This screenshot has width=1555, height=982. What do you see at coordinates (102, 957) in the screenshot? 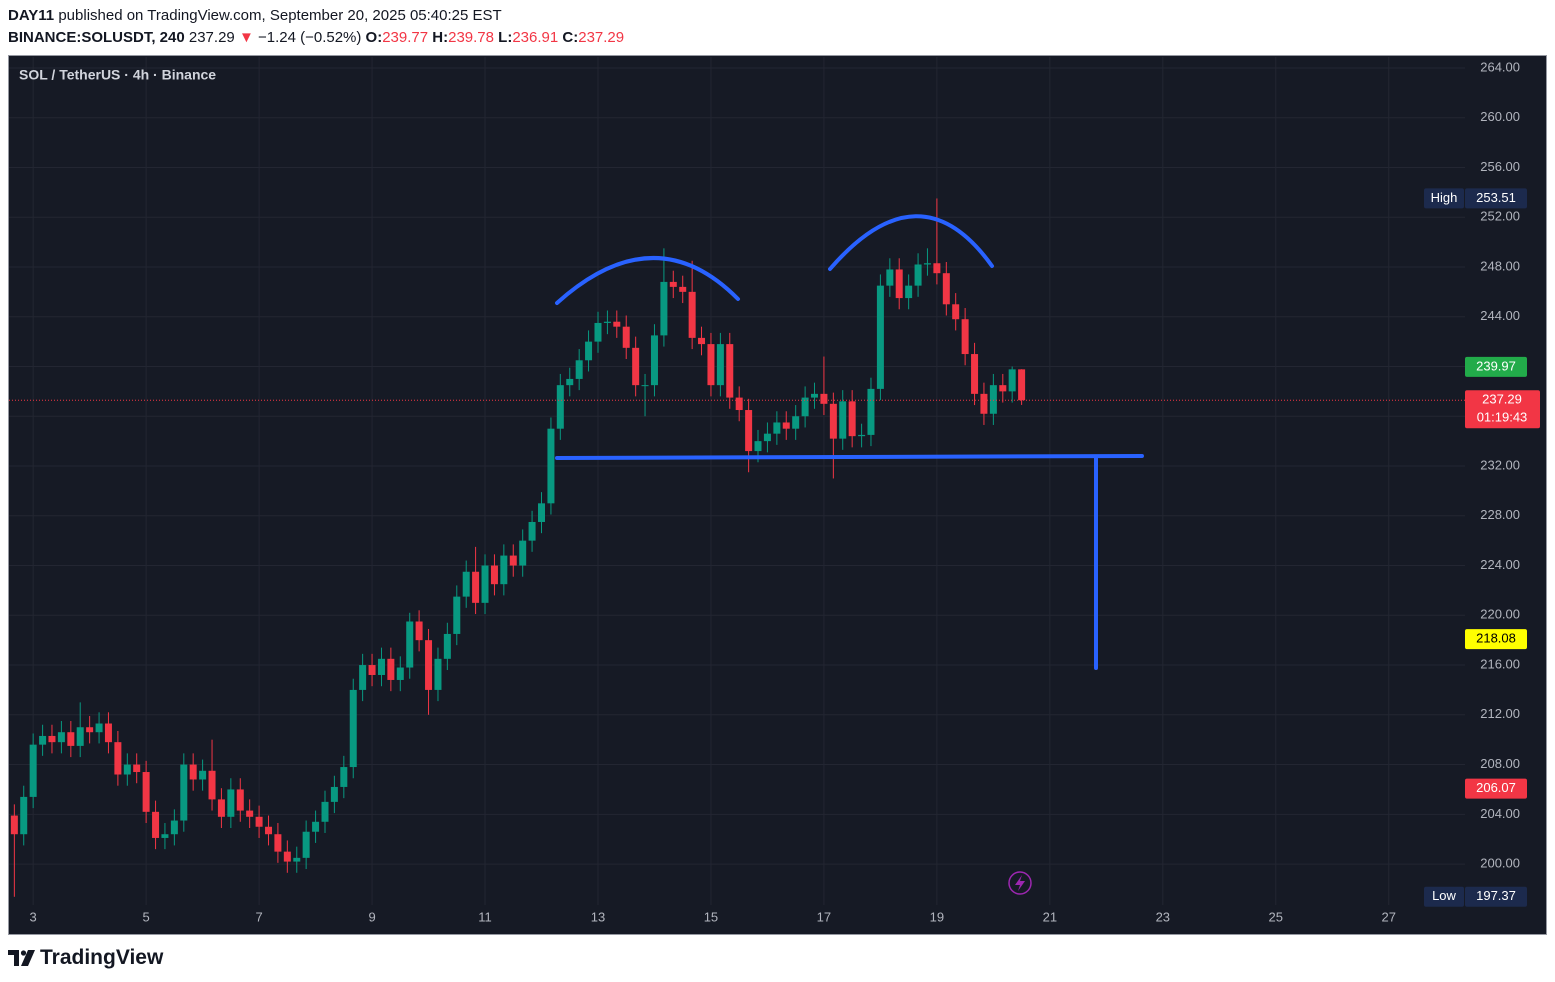
I see `brand: TradingView` at bounding box center [102, 957].